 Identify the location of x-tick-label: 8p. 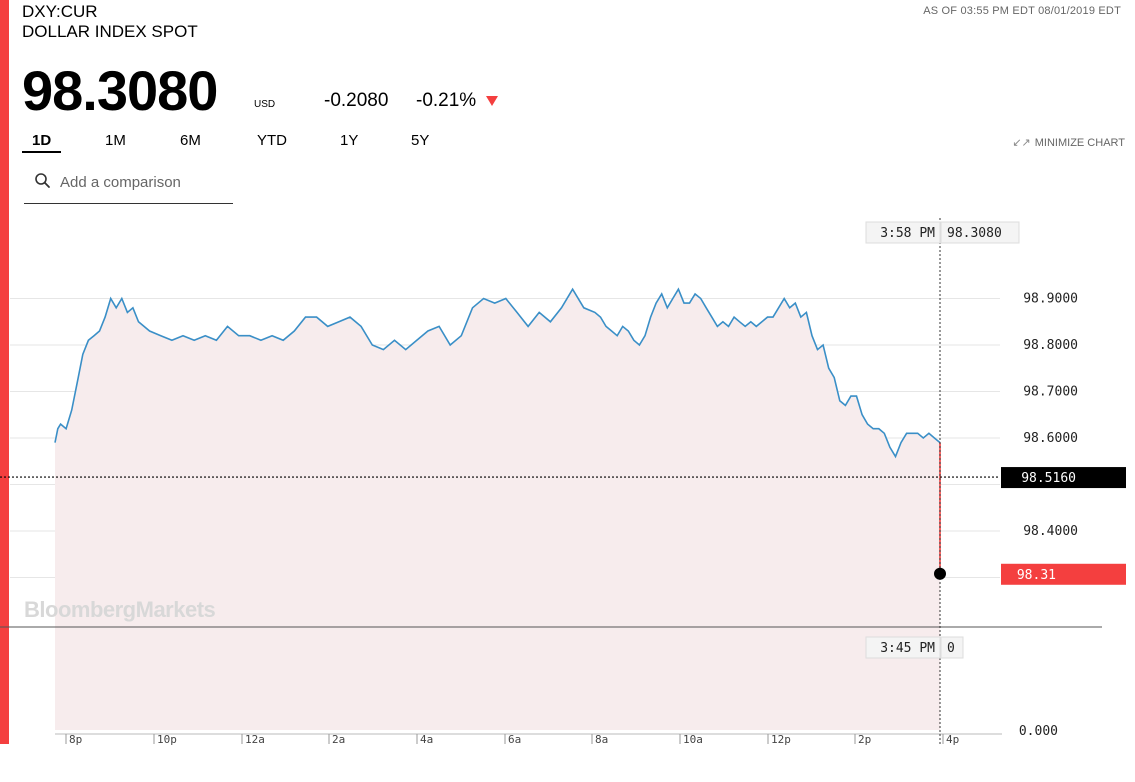
(75, 739).